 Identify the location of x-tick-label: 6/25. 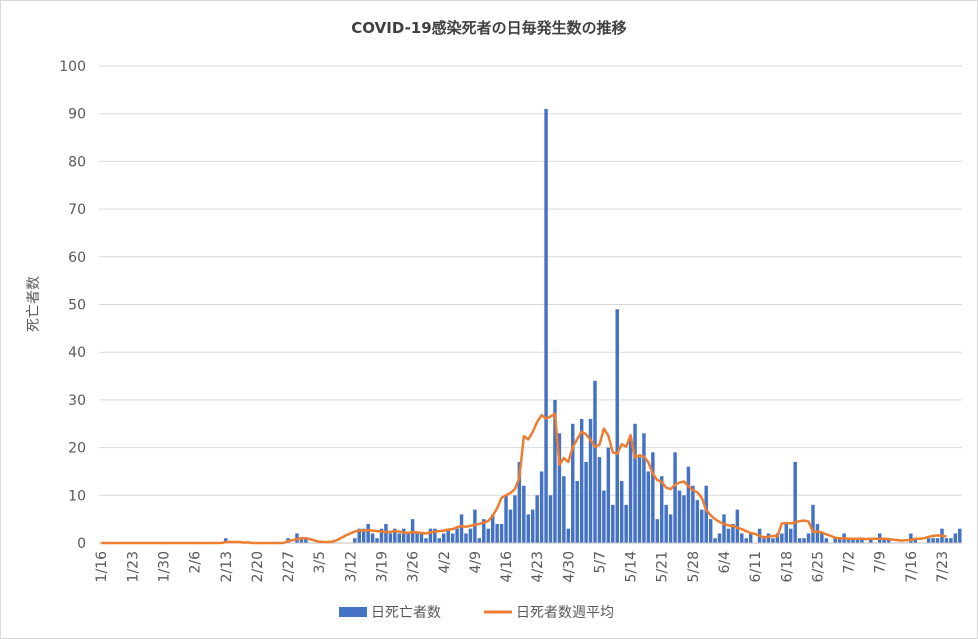
(818, 566).